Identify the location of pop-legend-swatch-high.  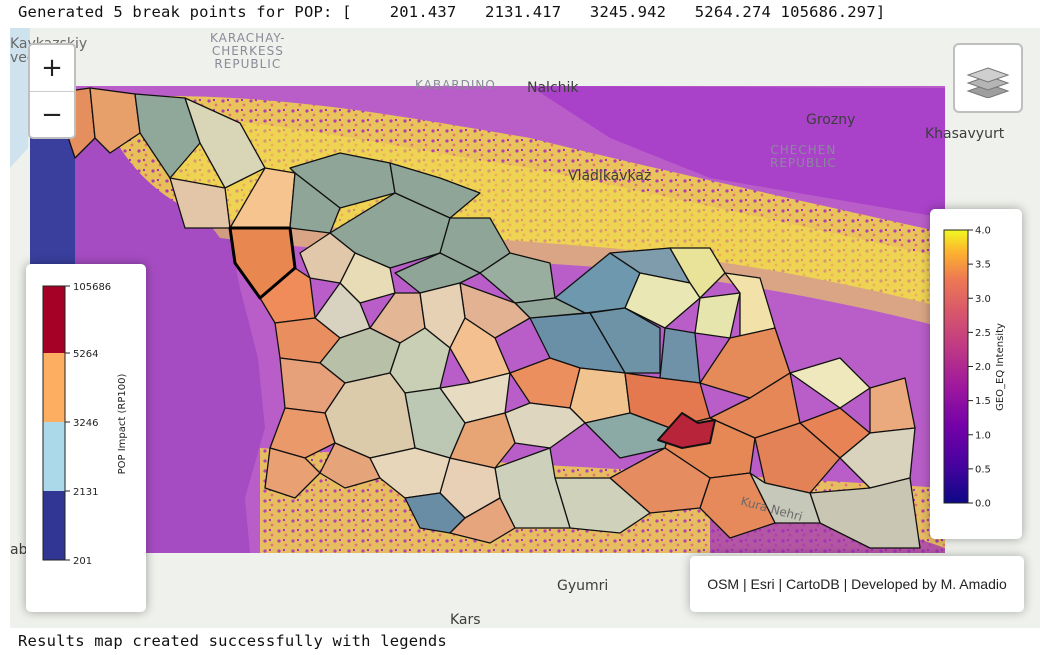
(54, 319).